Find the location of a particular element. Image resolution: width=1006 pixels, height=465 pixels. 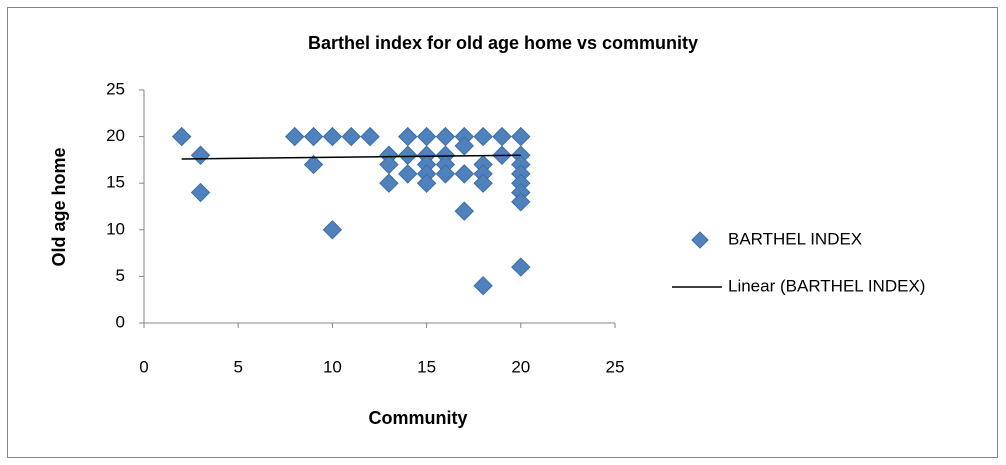

x-tick-label: 5 is located at coordinates (237, 366).